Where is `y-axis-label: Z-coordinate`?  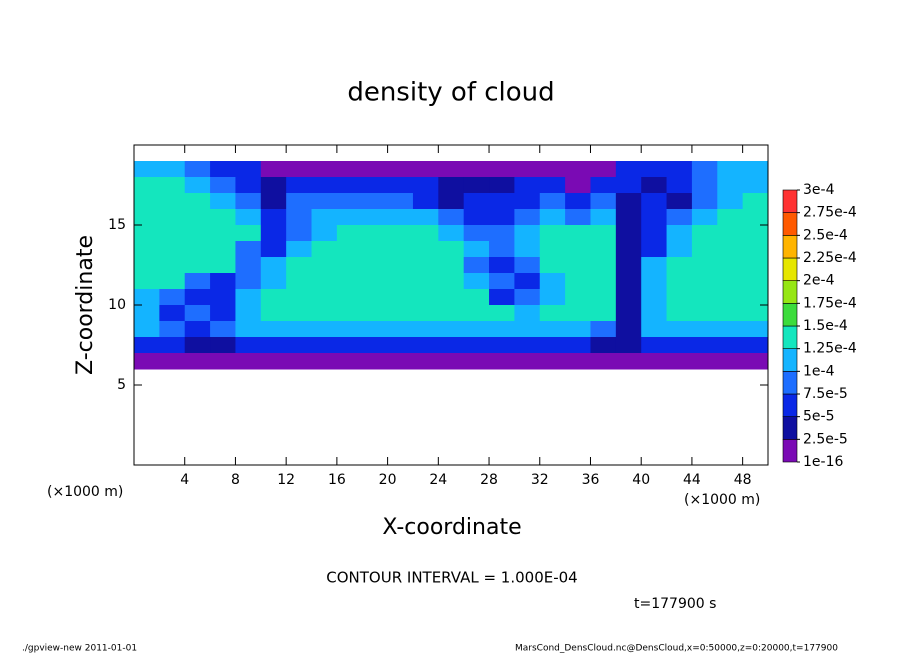
y-axis-label: Z-coordinate is located at coordinates (85, 305).